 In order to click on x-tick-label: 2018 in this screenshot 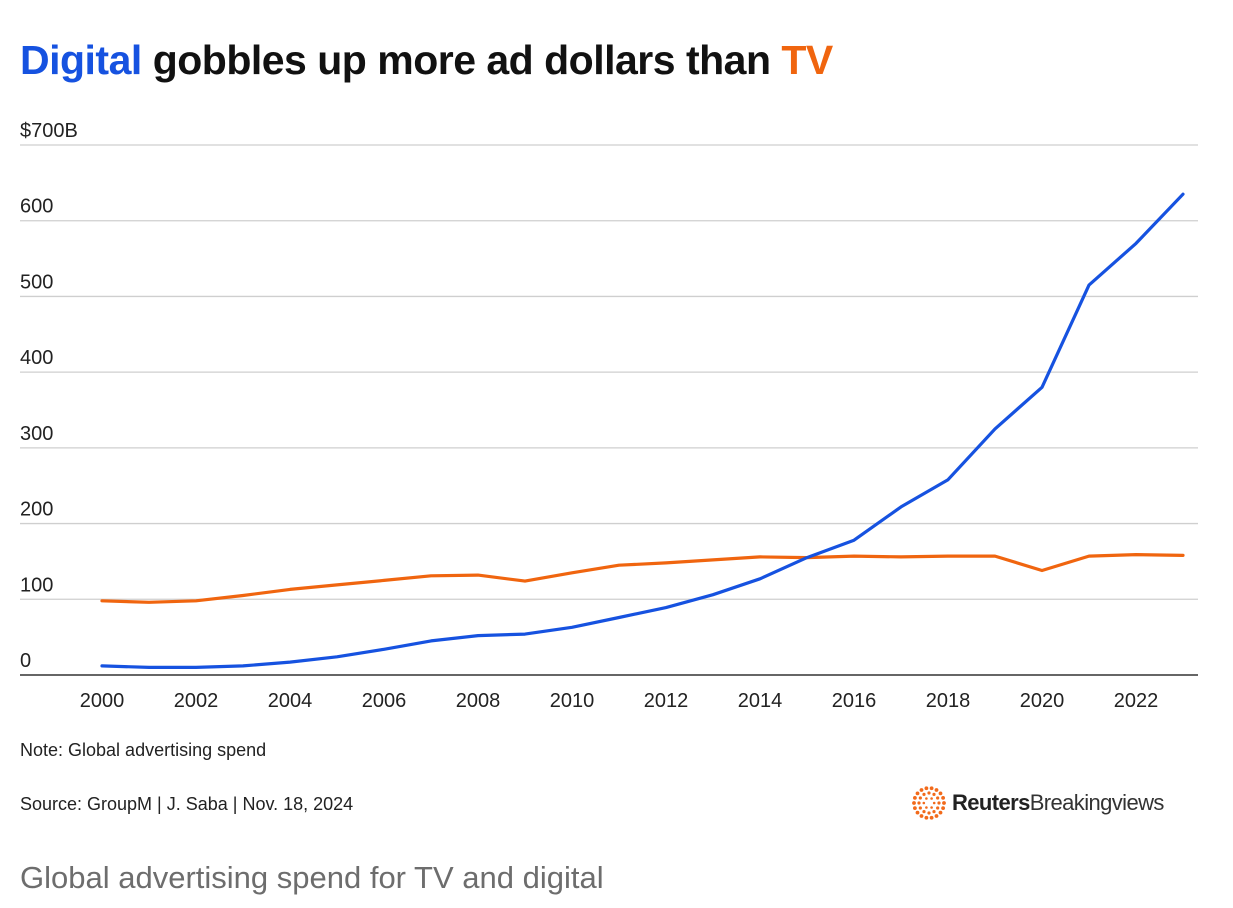, I will do `click(948, 701)`.